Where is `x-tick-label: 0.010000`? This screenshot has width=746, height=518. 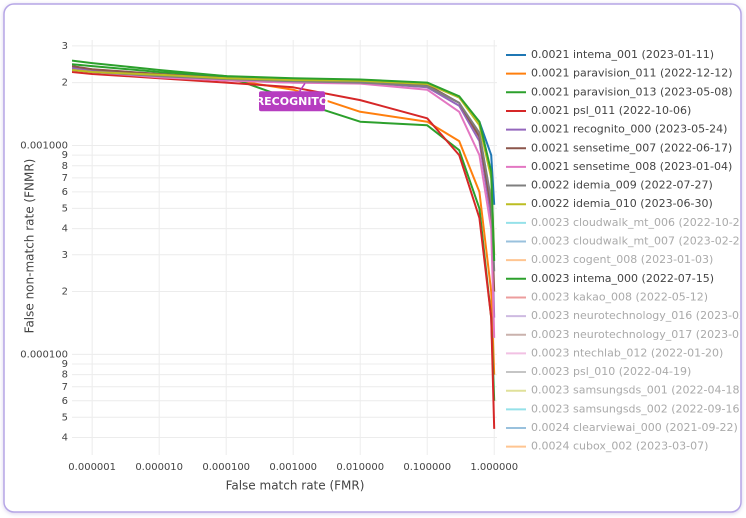 x-tick-label: 0.010000 is located at coordinates (360, 467).